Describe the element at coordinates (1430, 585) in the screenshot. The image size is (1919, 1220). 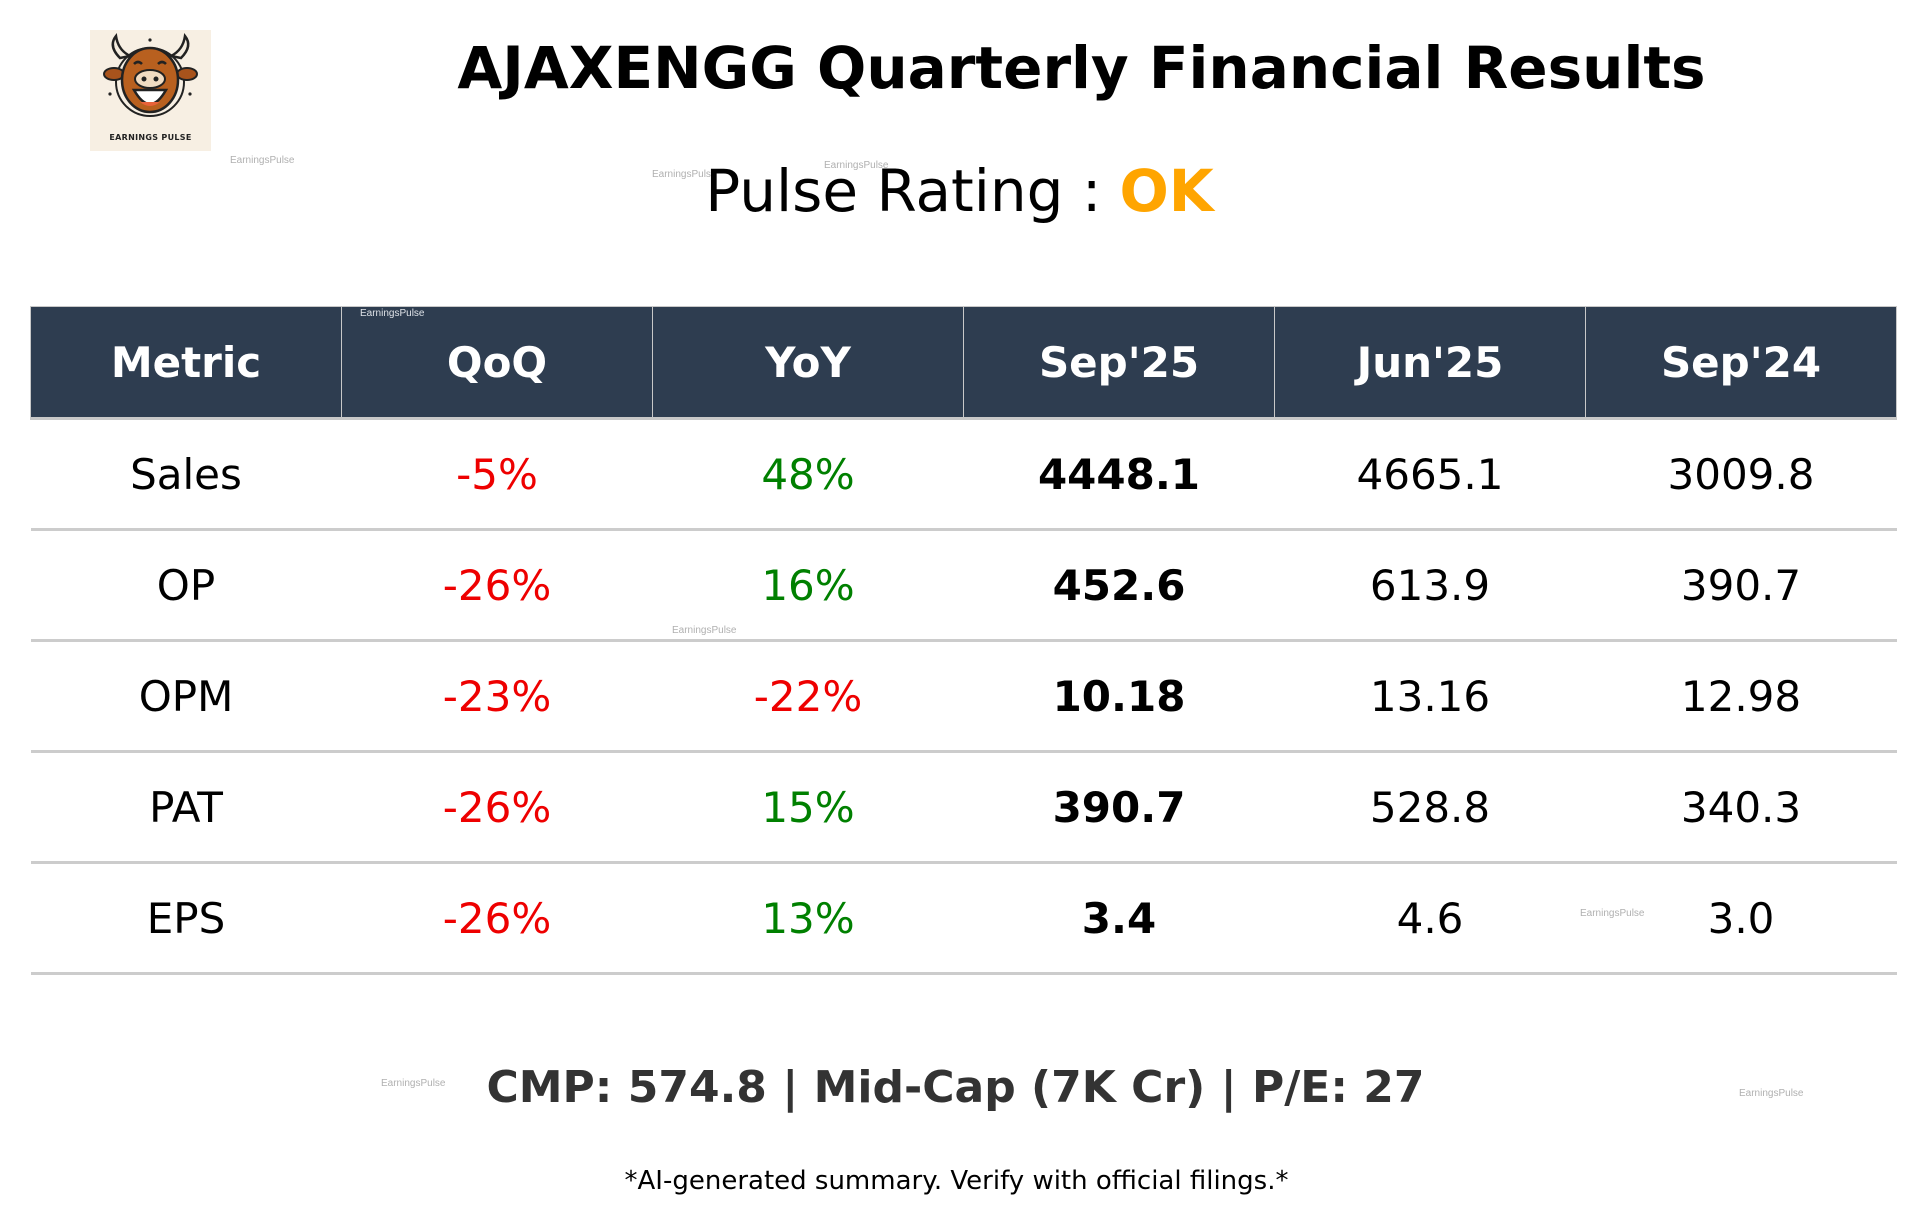
I see `jun25-cell: 613.9` at that location.